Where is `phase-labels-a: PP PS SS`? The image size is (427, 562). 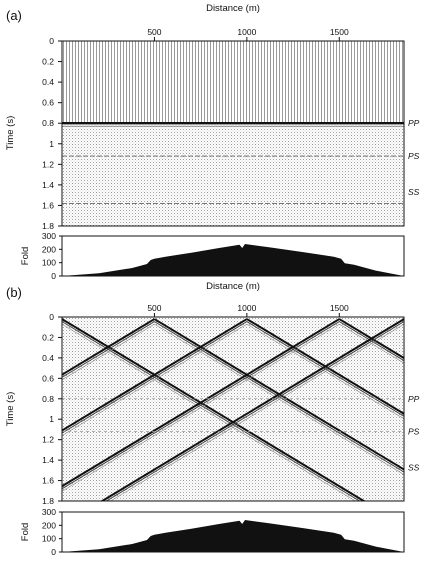 phase-labels-a: PP PS SS is located at coordinates (414, 157).